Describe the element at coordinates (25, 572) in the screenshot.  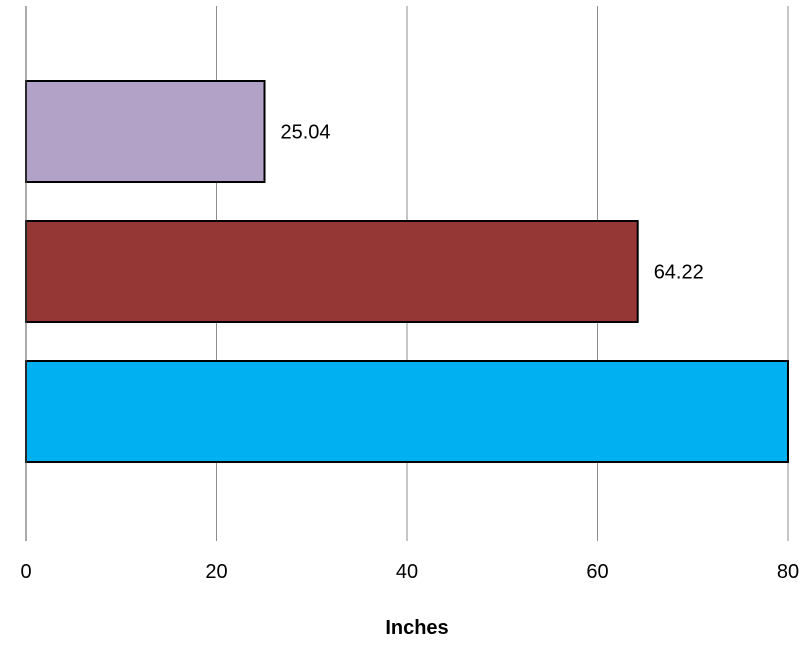
I see `x-tick-label-0: 0` at that location.